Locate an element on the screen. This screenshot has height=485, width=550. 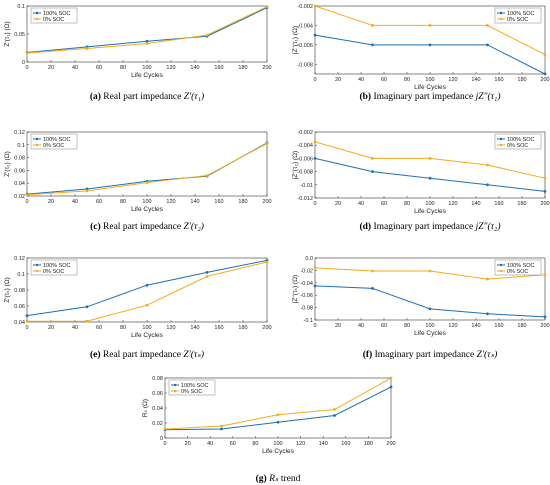
y-tick-label: 0.08 is located at coordinates (157, 379).